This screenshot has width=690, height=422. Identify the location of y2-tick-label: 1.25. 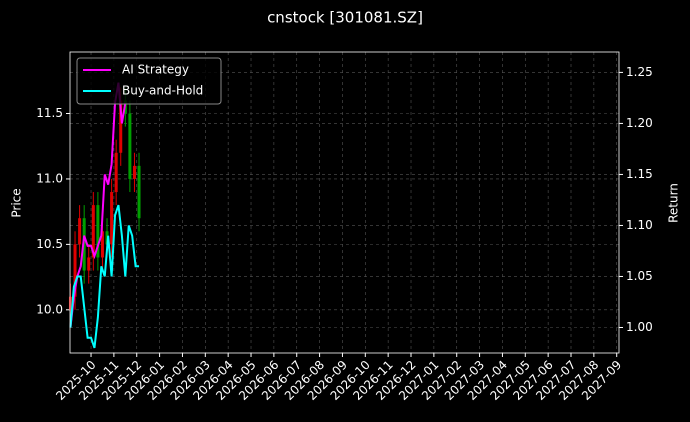
(639, 72).